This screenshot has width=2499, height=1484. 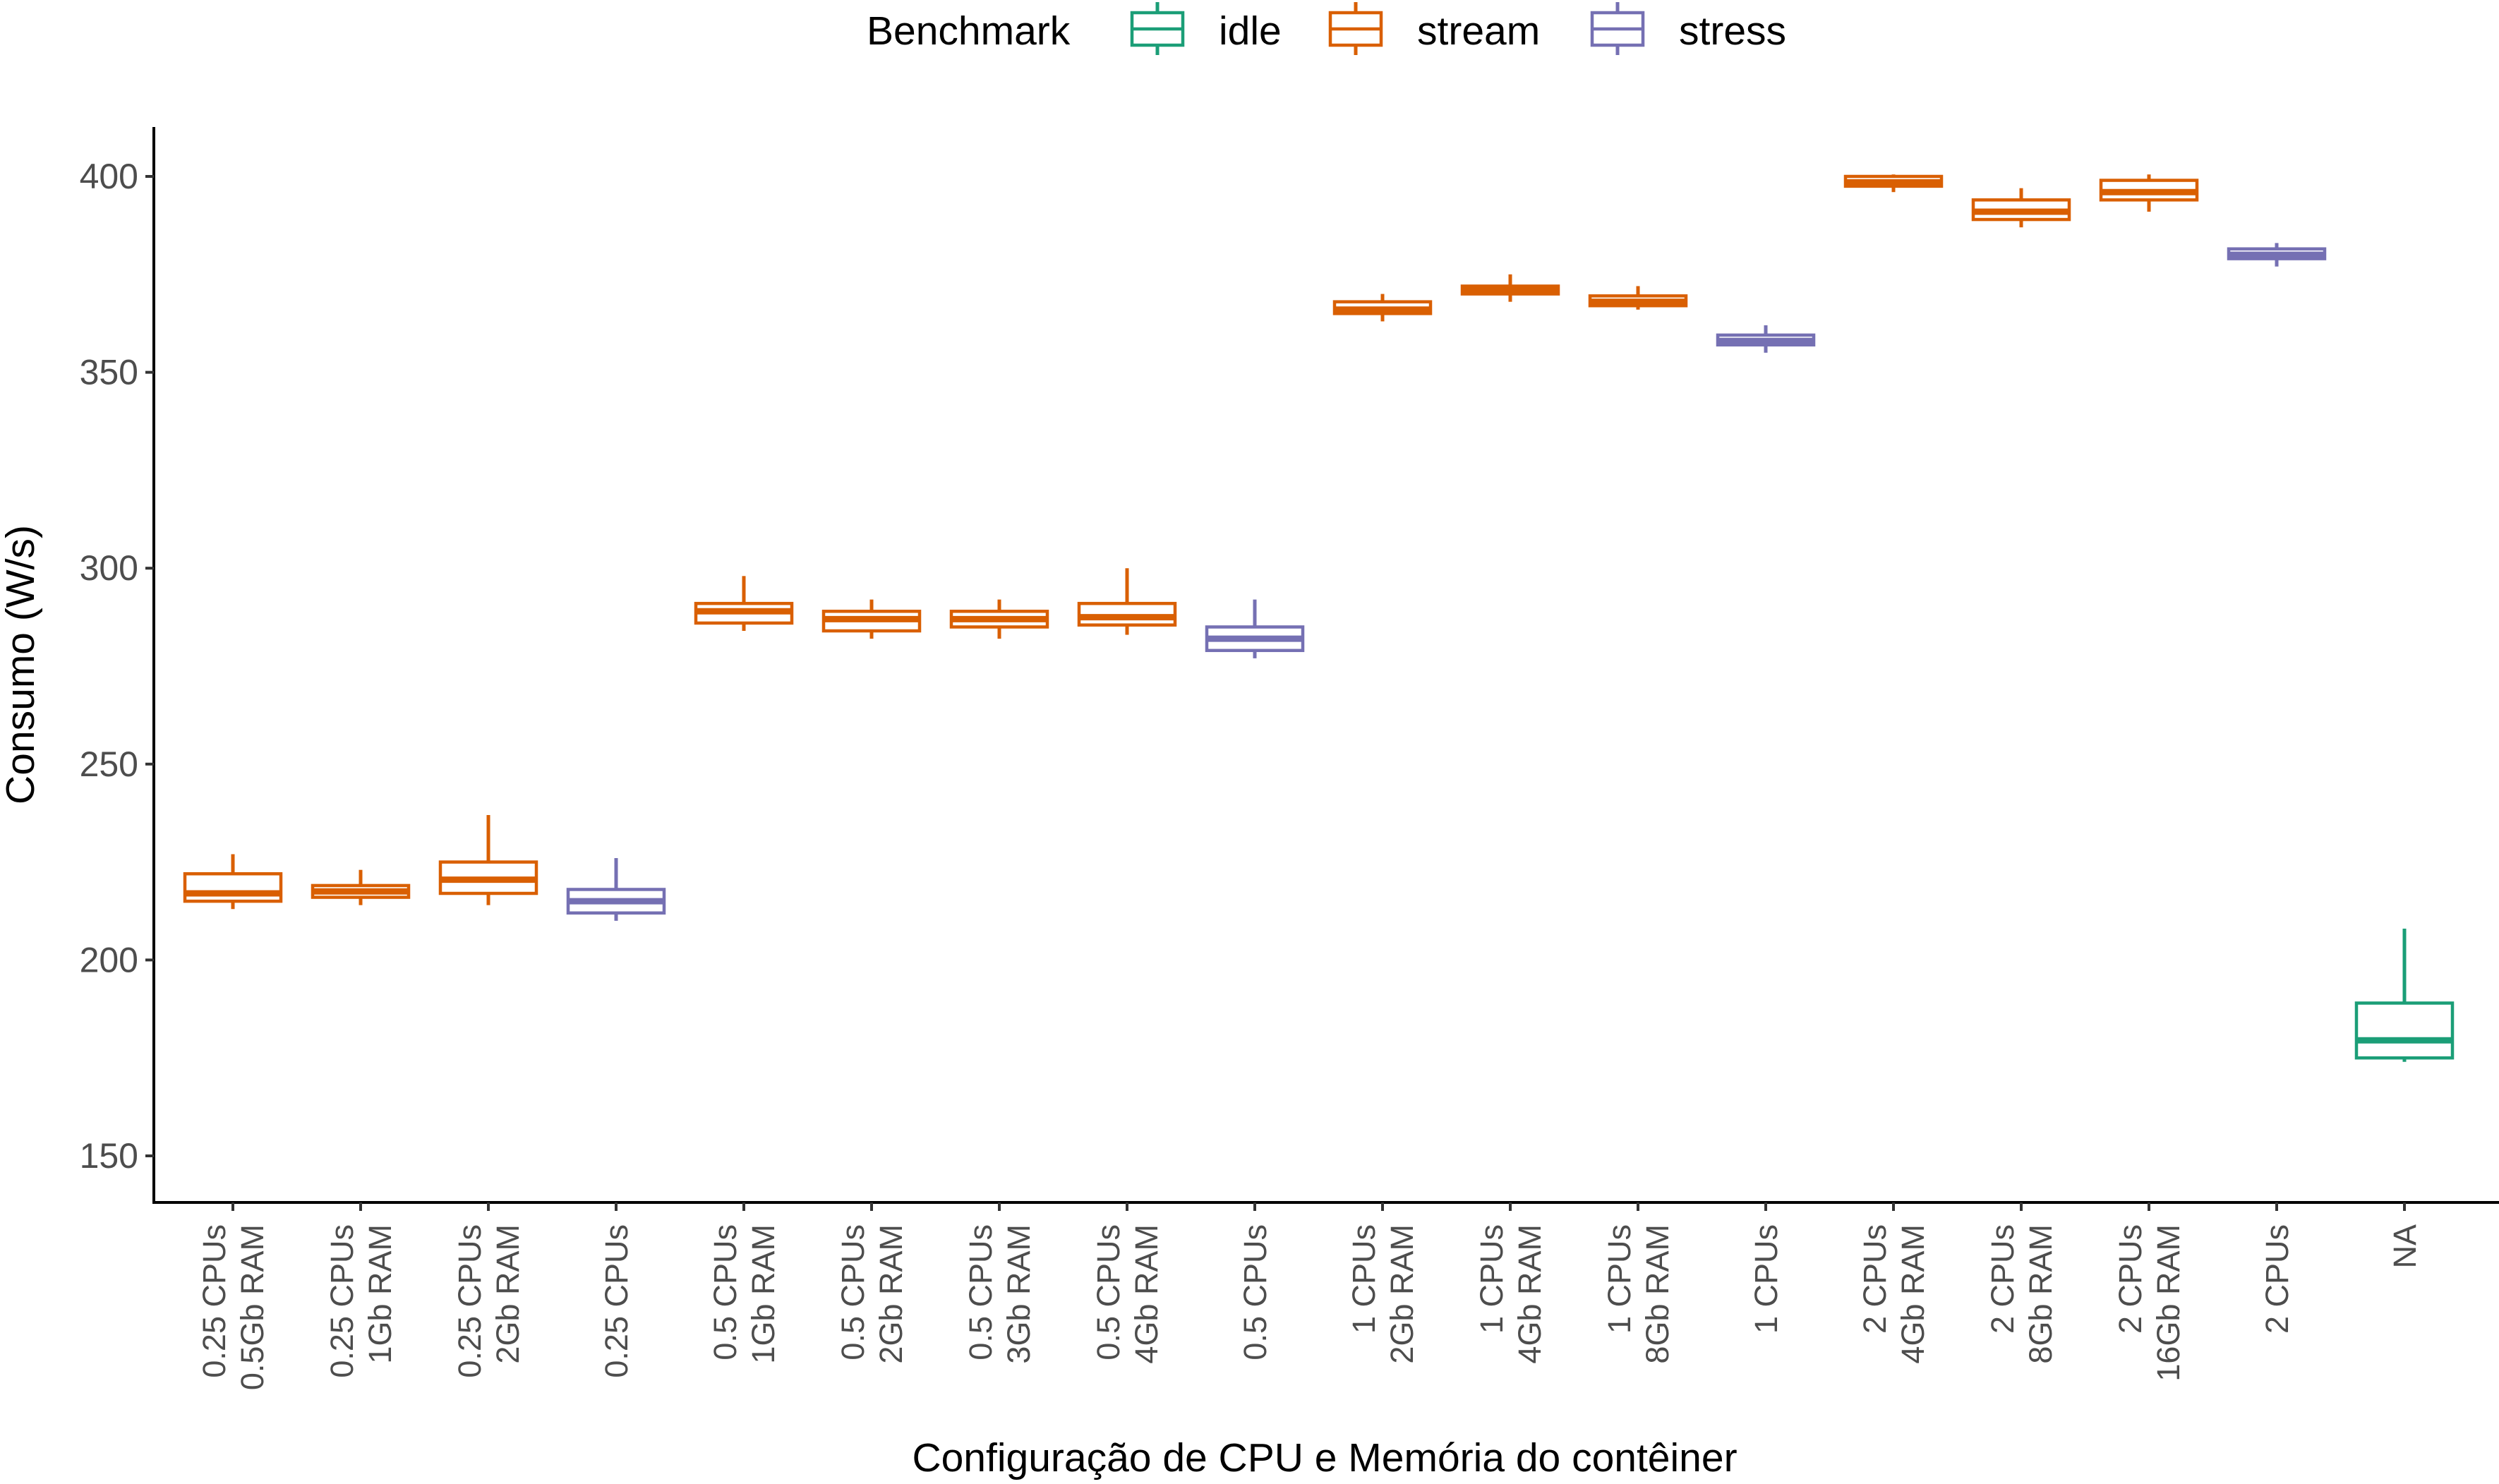 What do you see at coordinates (1478, 31) in the screenshot?
I see `legend-label: stream` at bounding box center [1478, 31].